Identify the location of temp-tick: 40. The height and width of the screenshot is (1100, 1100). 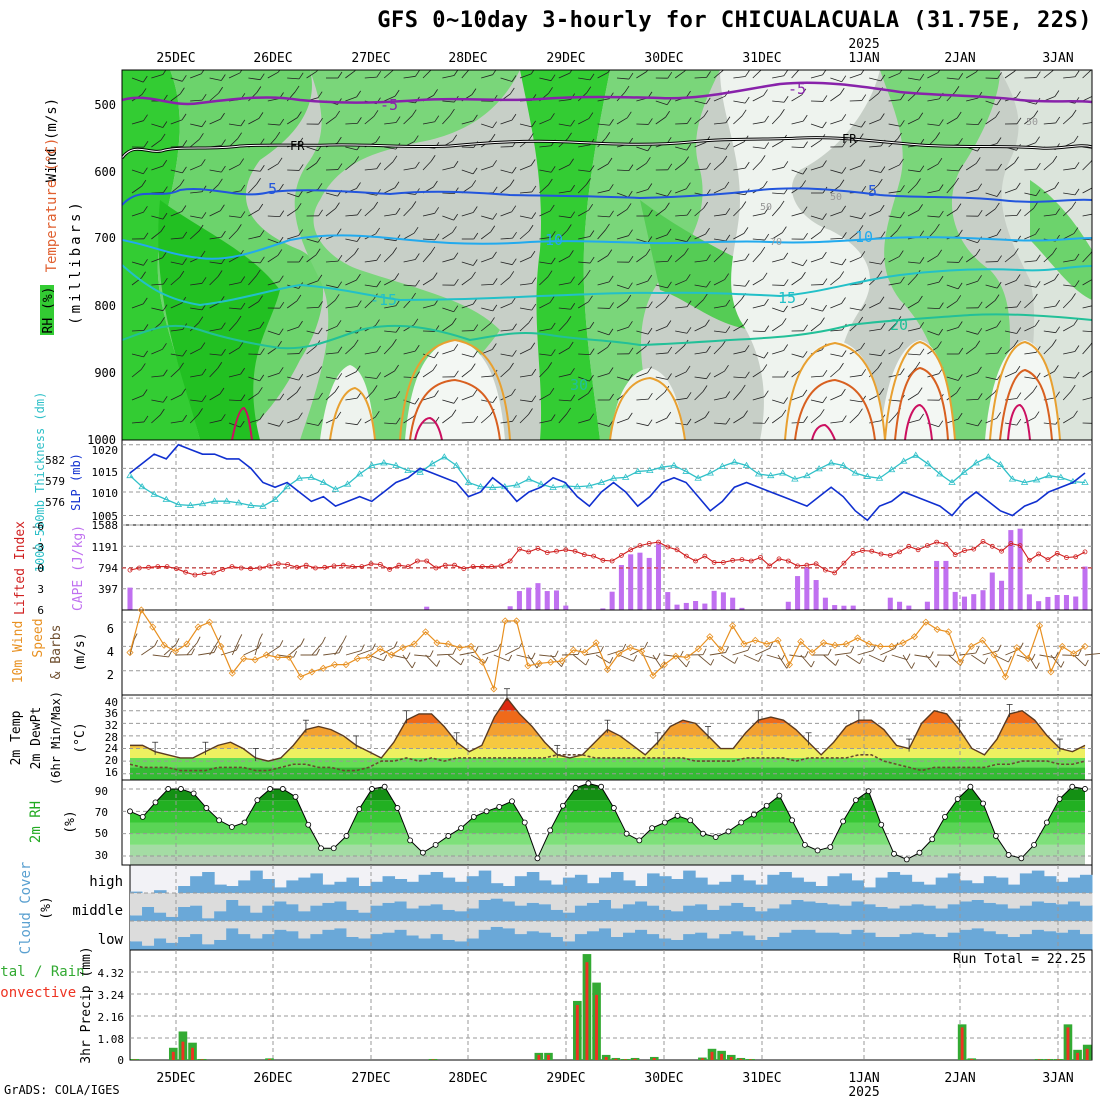
(111, 702).